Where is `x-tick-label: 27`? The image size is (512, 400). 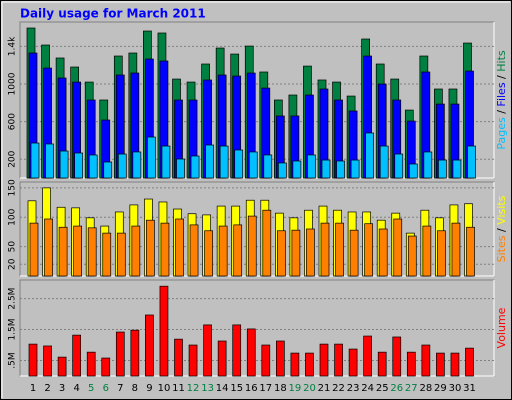 x-tick-label: 27 is located at coordinates (411, 388).